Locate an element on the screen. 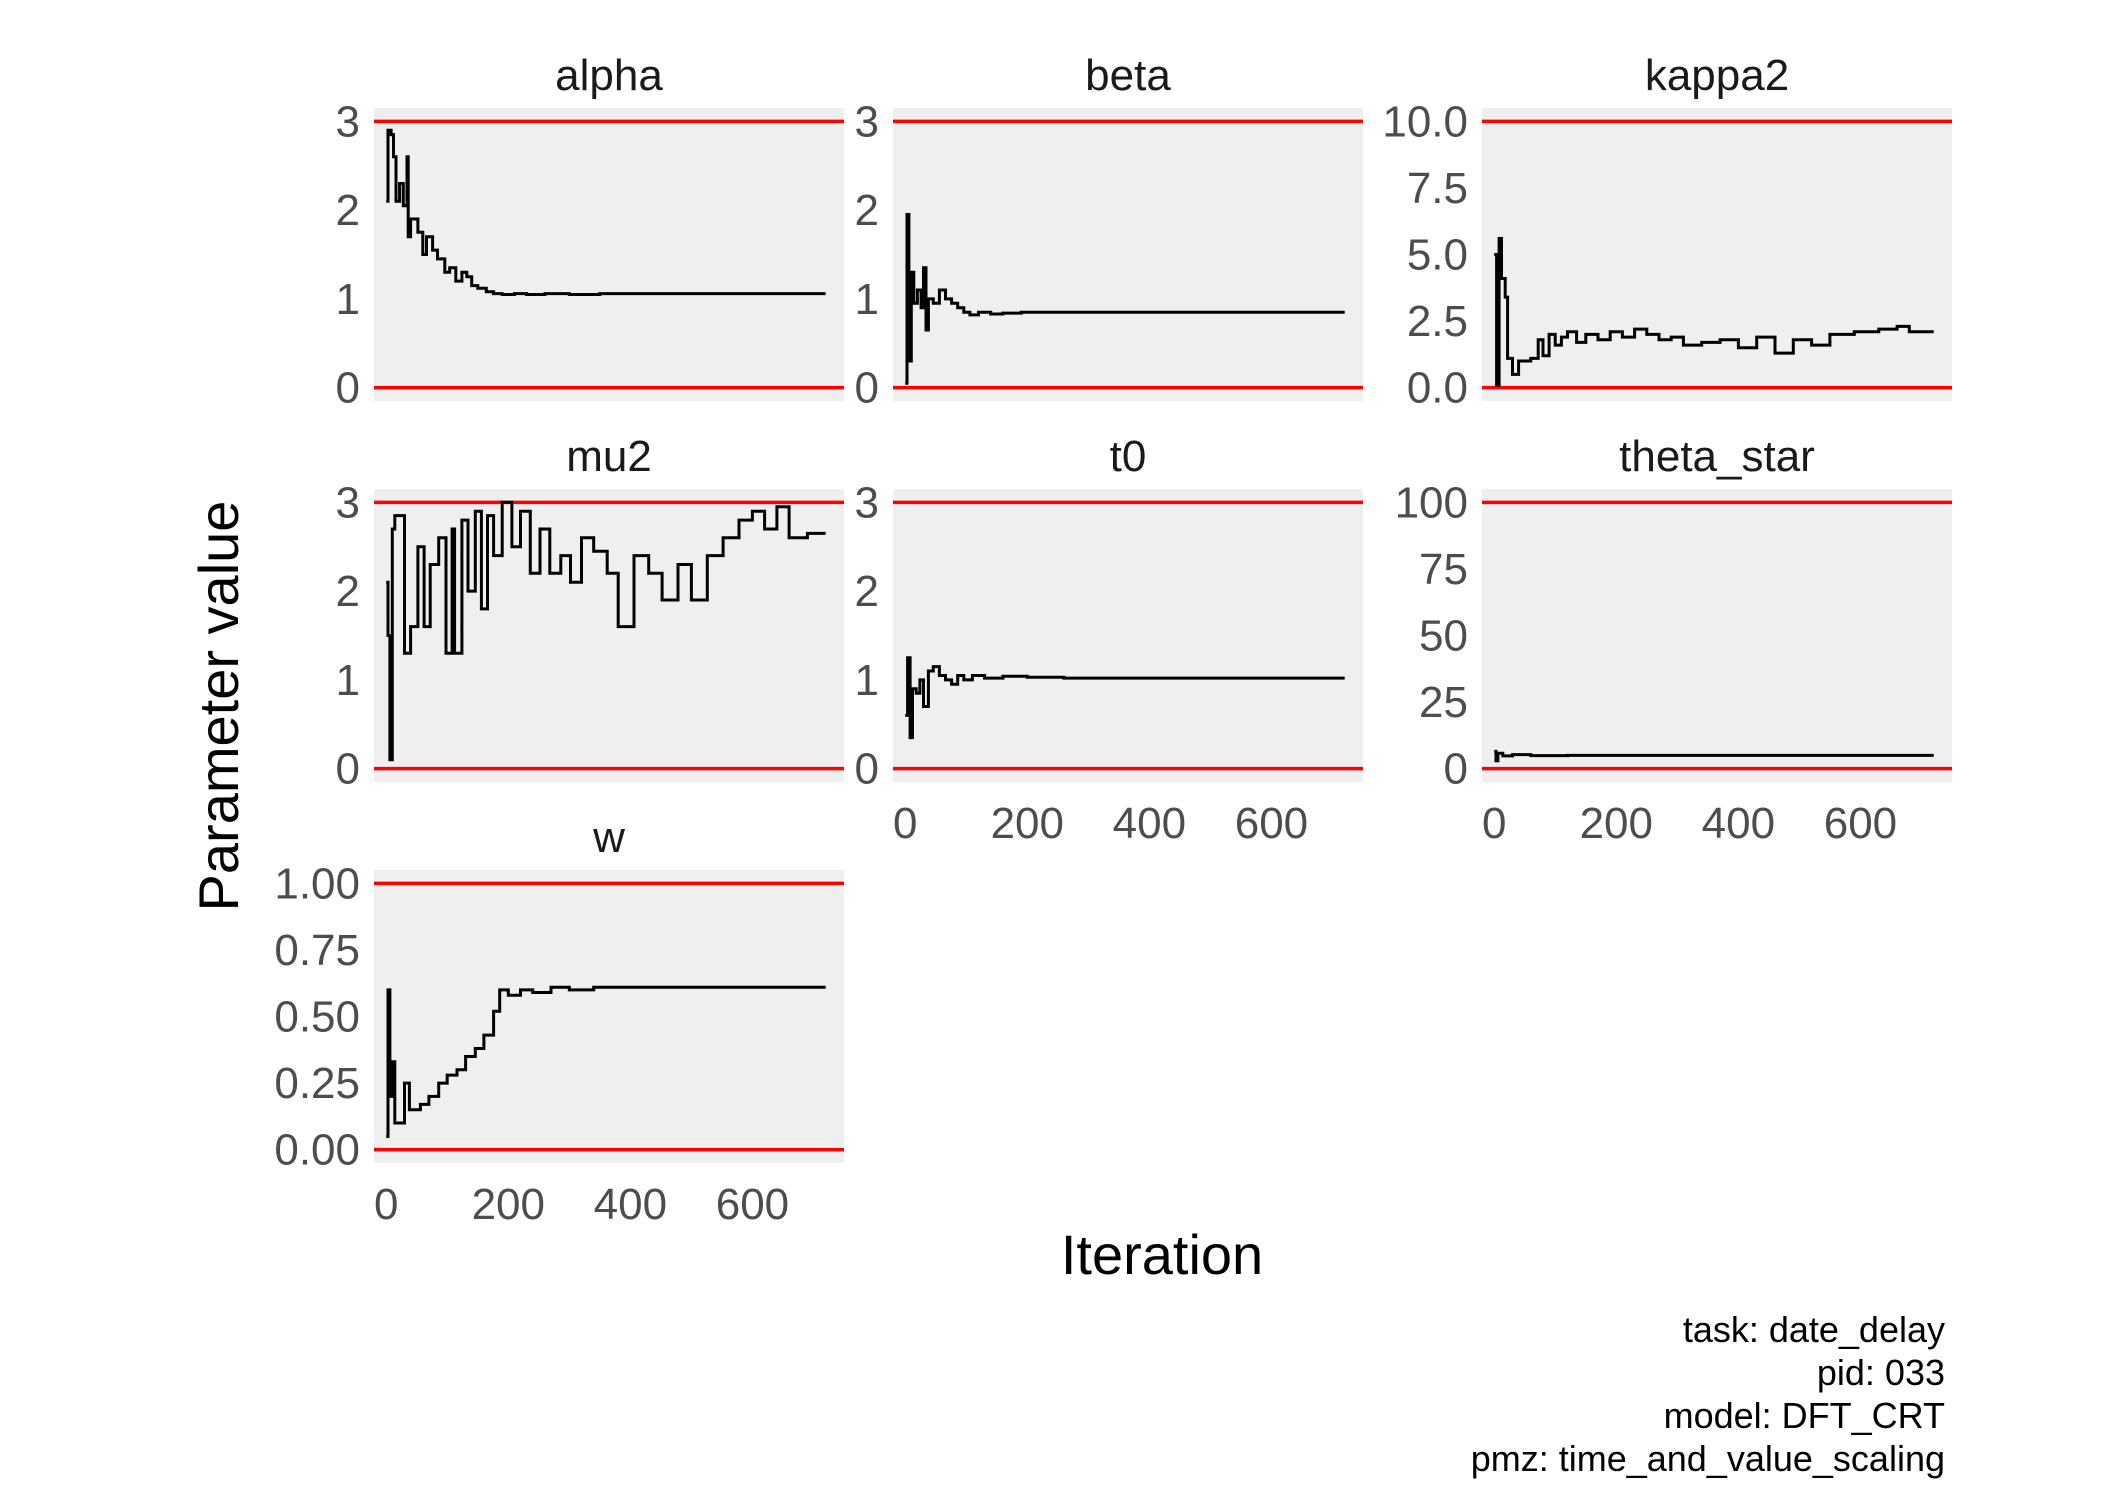 The image size is (2125, 1499). panel-w: w 0.00 0.25 0.50 0.75 1.00 0 200 400 600 is located at coordinates (559, 1021).